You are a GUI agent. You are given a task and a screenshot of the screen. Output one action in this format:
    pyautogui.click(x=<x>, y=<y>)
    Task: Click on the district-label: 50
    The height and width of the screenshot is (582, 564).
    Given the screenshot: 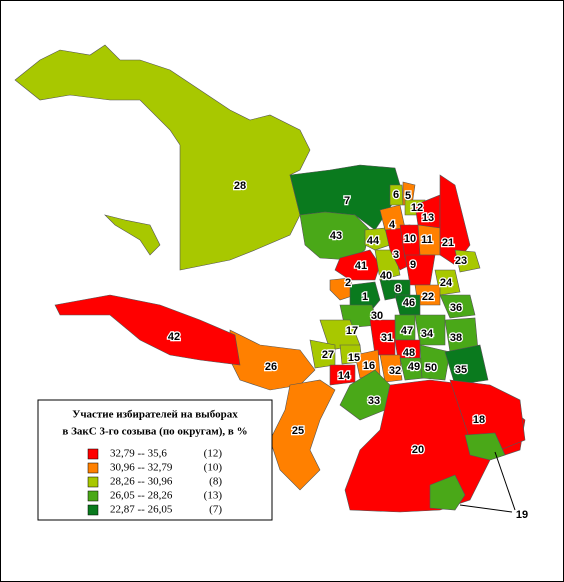 What is the action you would take?
    pyautogui.click(x=431, y=368)
    